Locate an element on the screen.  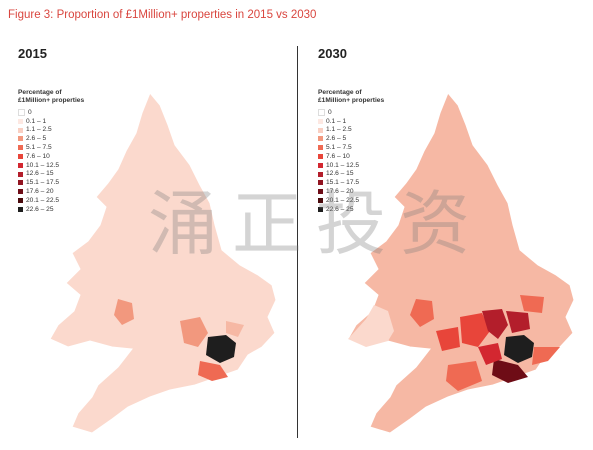
watermark-text: 涌正投资 is located at coordinates (316, 224).